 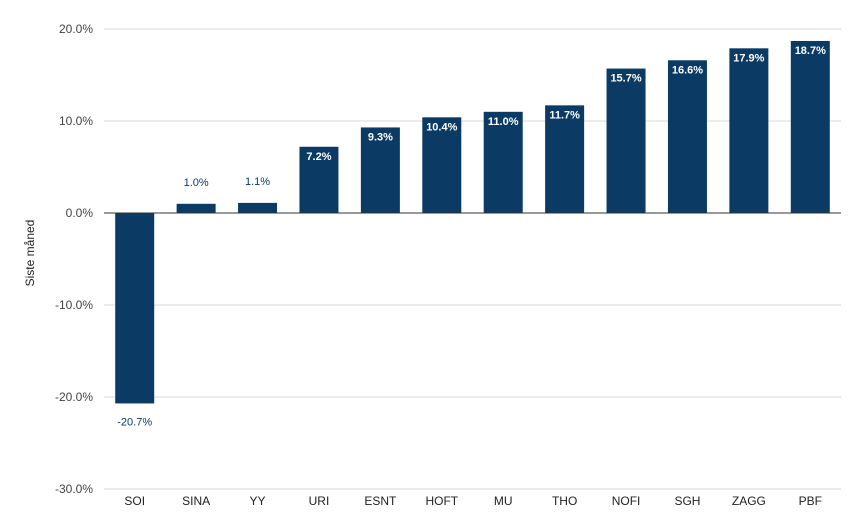 I want to click on x-category-label: ESNT, so click(x=380, y=501).